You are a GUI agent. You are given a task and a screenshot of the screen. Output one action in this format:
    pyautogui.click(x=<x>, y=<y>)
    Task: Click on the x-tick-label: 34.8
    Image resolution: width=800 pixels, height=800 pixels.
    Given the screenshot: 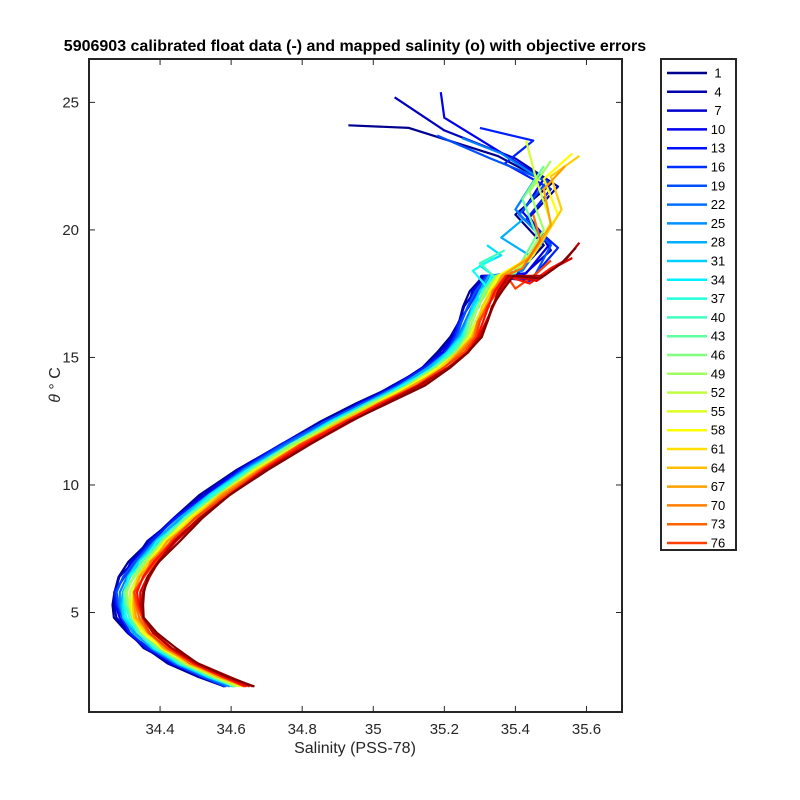 What is the action you would take?
    pyautogui.click(x=302, y=729)
    